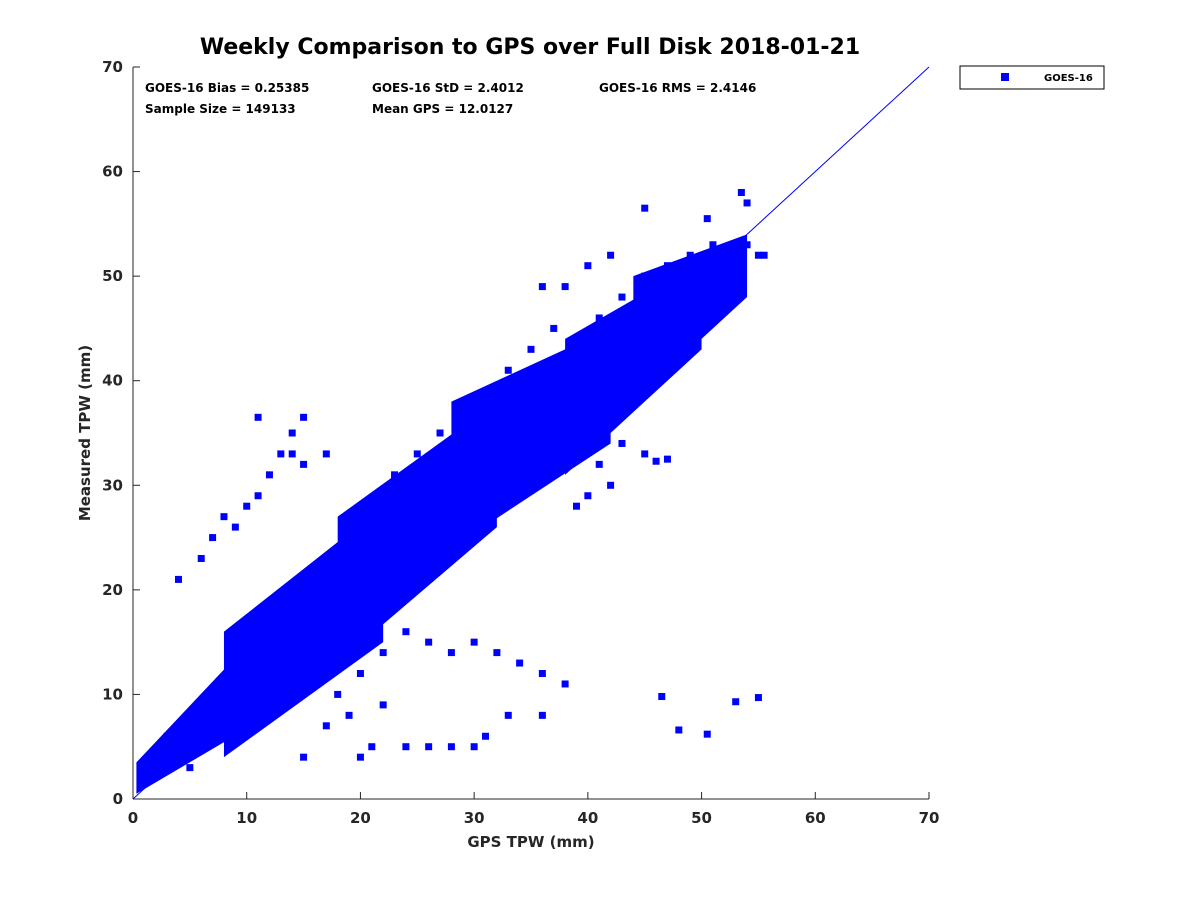 This screenshot has height=900, width=1200. I want to click on legend: GOES-16, so click(1032, 77).